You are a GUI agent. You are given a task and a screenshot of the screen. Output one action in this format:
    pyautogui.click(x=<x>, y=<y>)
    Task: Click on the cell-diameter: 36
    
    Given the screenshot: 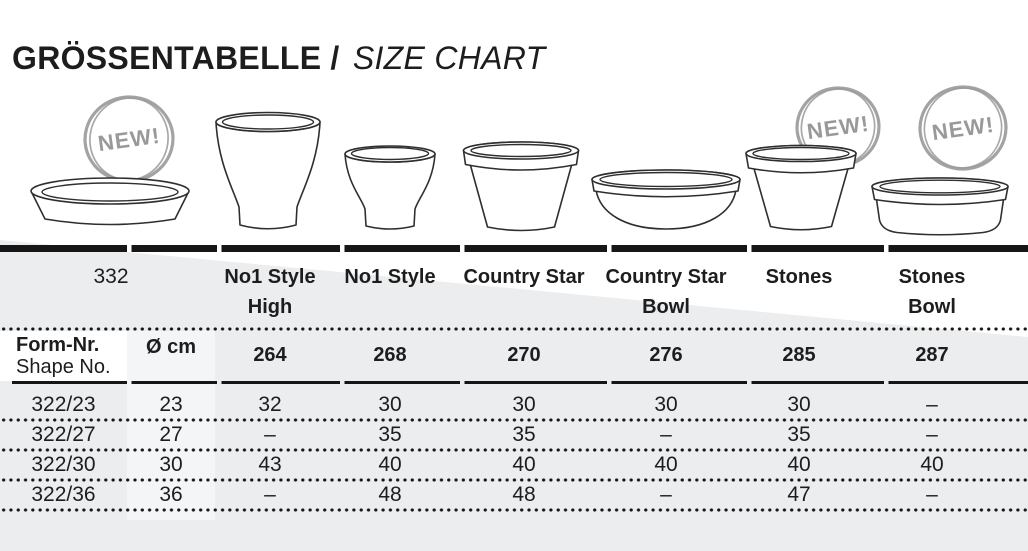 What is the action you would take?
    pyautogui.click(x=171, y=494)
    